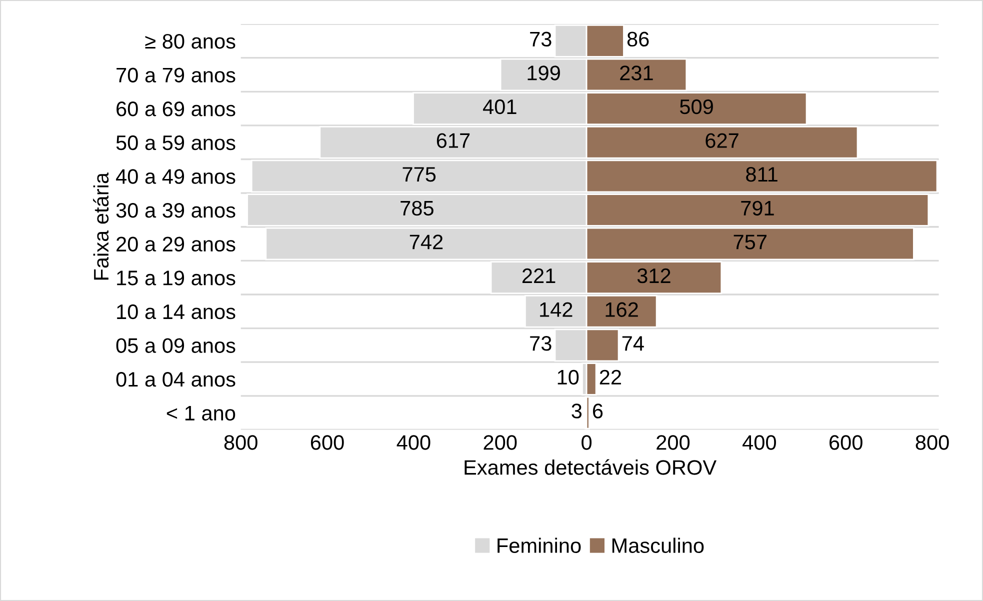  I want to click on data-label: 162, so click(622, 309).